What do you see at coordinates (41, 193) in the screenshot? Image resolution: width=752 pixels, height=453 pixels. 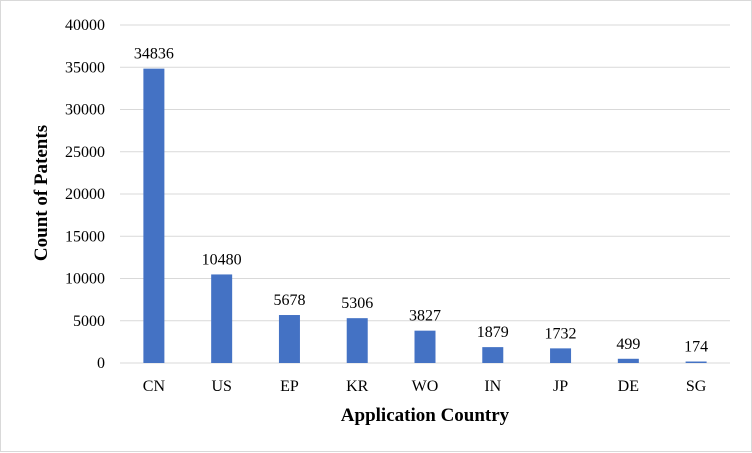 I see `y-axis-title: Count of Patents` at bounding box center [41, 193].